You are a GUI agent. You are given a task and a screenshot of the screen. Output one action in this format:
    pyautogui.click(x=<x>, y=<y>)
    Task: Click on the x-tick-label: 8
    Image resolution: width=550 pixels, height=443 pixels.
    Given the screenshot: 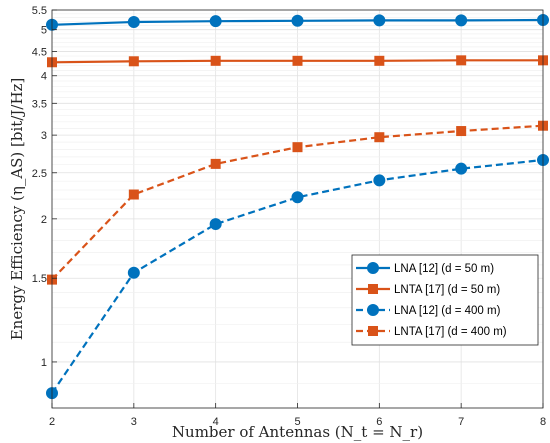 What is the action you would take?
    pyautogui.click(x=543, y=422)
    